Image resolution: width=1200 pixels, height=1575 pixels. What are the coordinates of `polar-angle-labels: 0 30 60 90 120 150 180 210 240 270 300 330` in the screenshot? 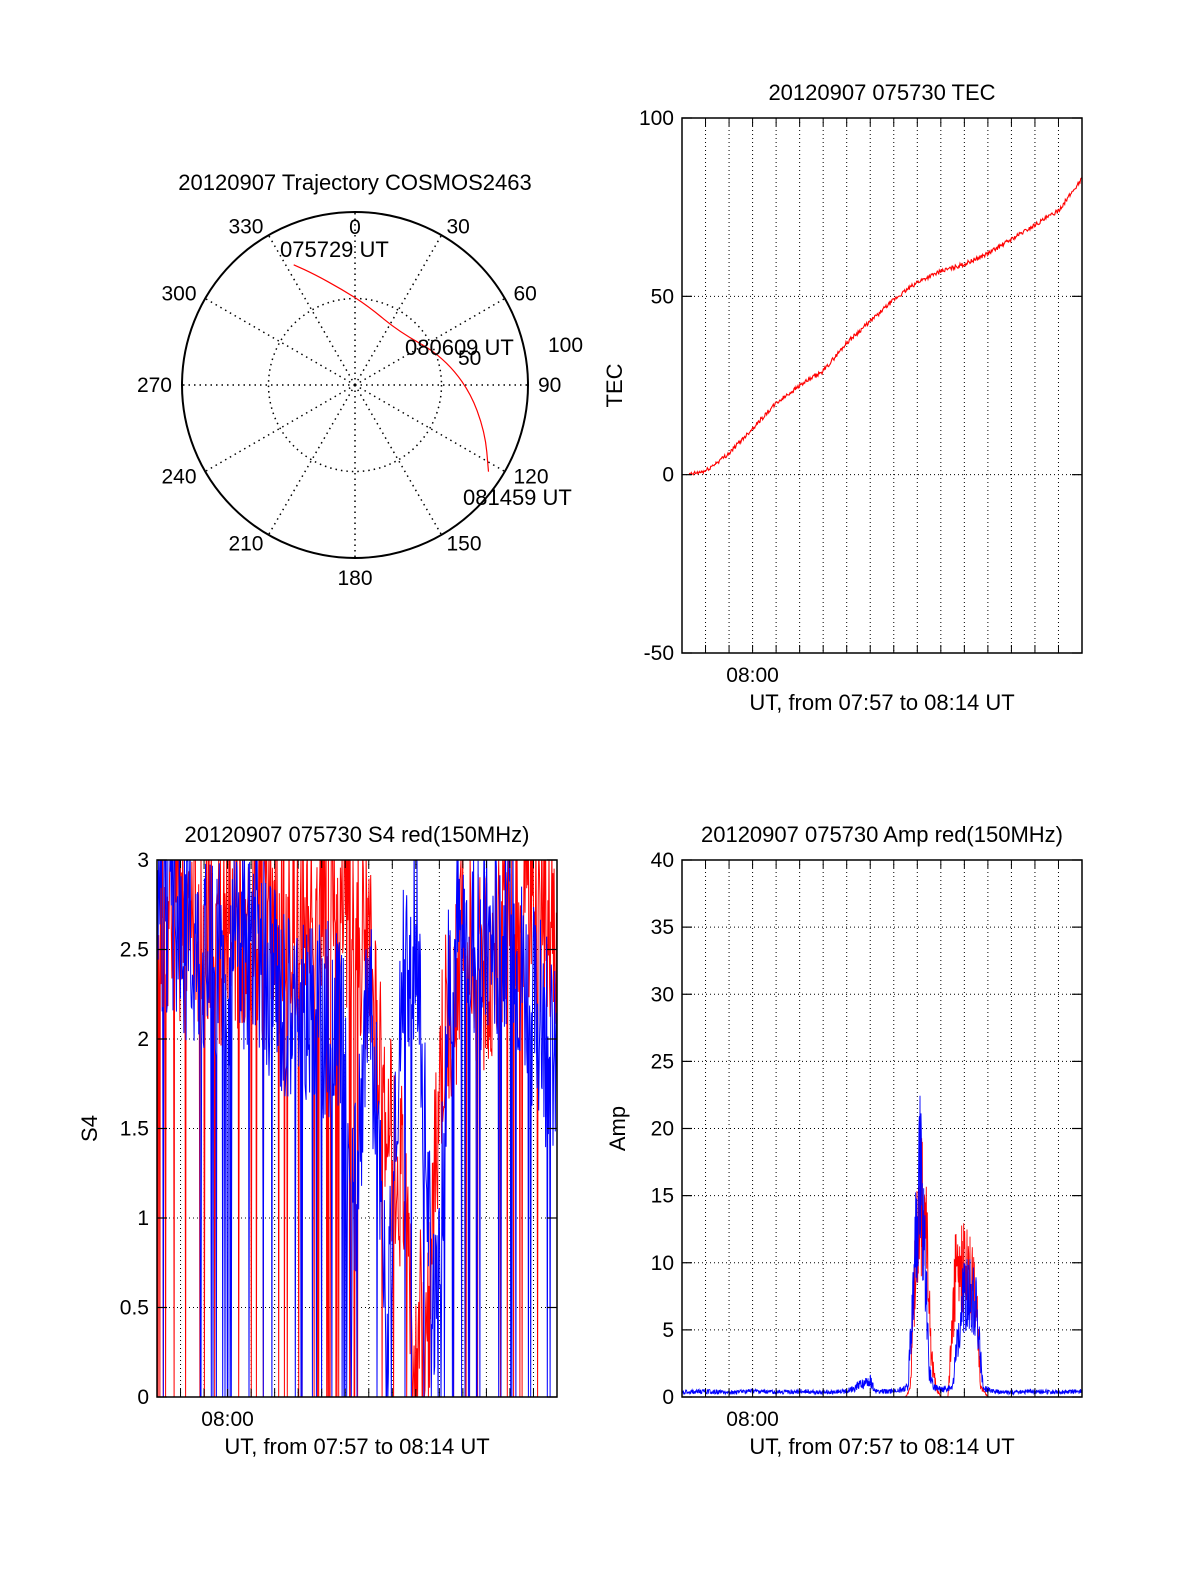 It's located at (349, 403).